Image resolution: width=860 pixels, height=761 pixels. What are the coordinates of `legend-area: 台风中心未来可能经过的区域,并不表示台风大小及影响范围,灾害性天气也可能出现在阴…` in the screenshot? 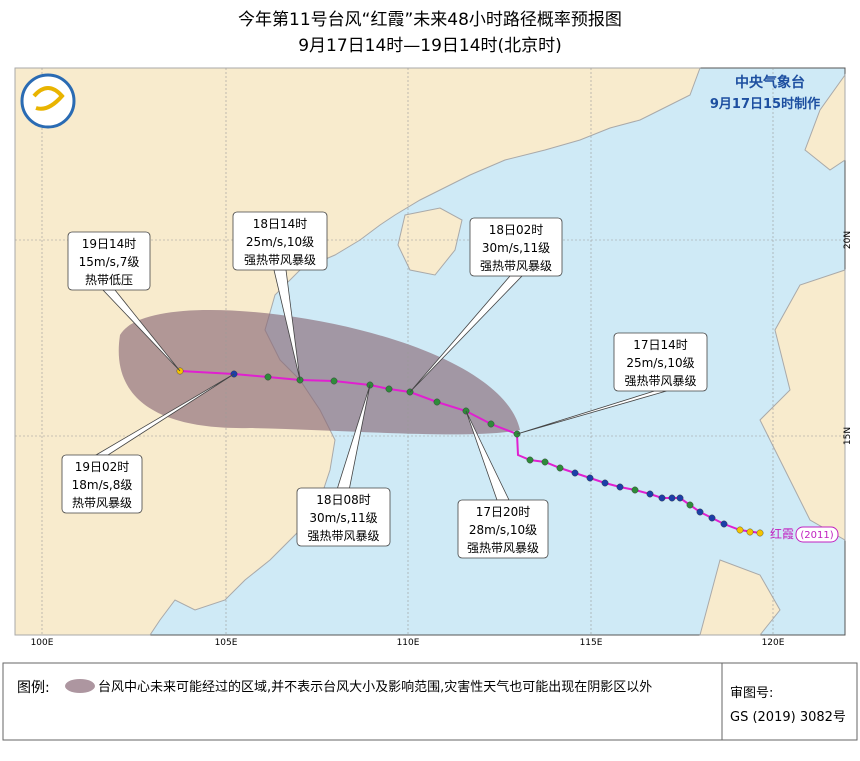 It's located at (375, 687).